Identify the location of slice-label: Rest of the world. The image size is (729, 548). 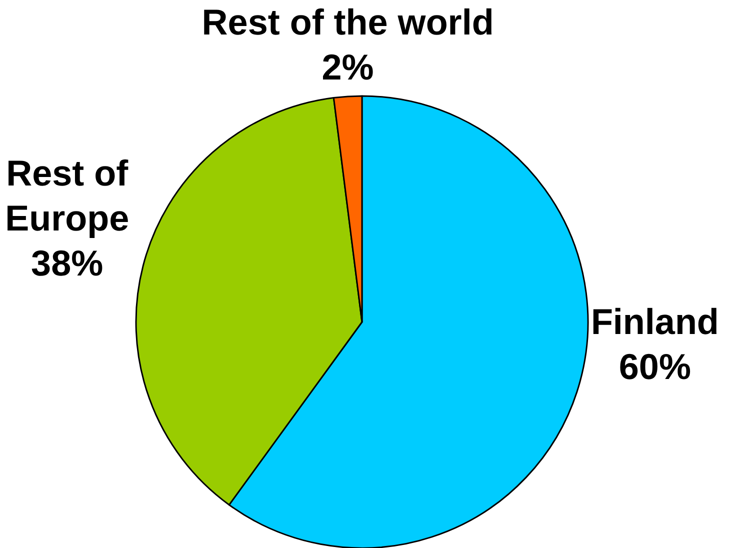
(348, 21).